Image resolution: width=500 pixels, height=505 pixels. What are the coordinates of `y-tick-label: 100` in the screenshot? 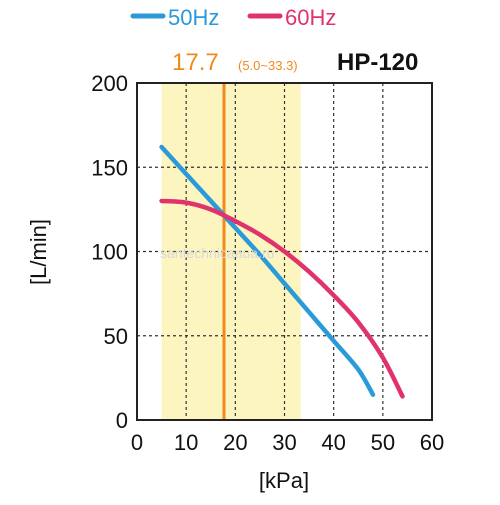 It's located at (109, 252).